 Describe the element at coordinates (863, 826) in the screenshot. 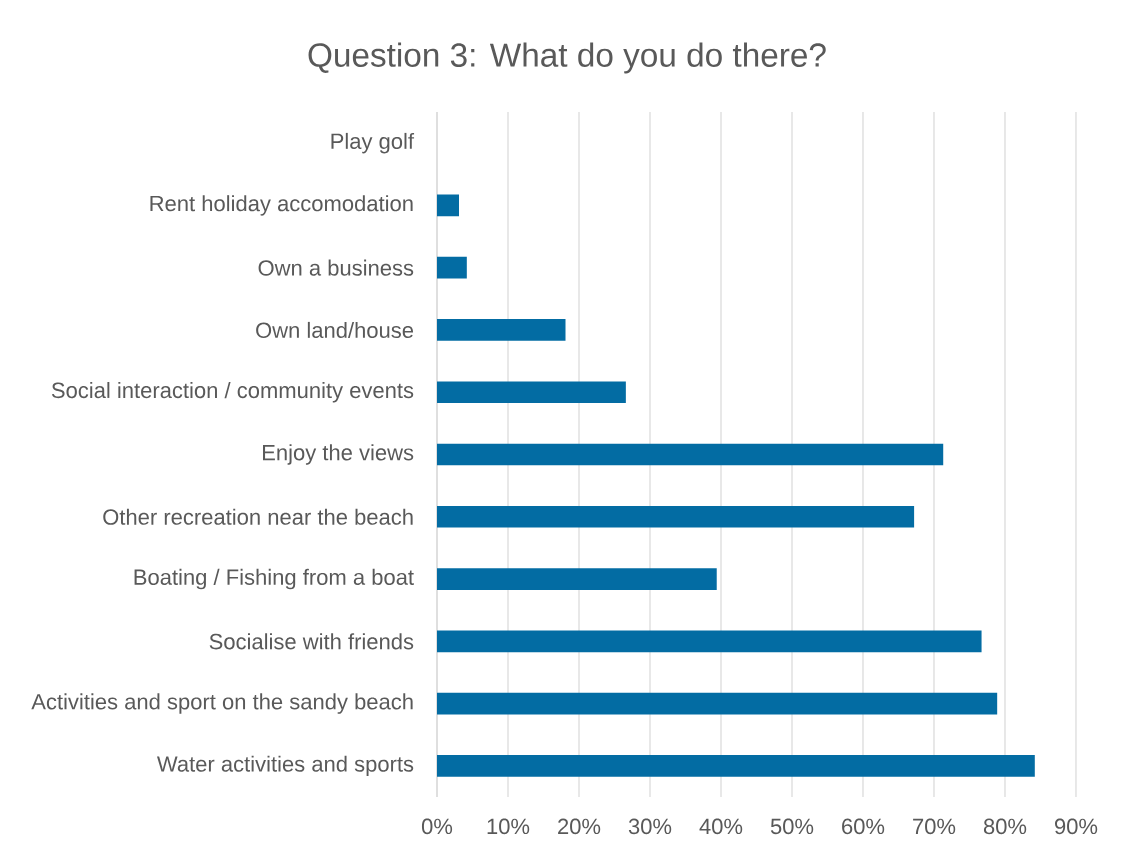

I see `x-tick-label: 60%` at that location.